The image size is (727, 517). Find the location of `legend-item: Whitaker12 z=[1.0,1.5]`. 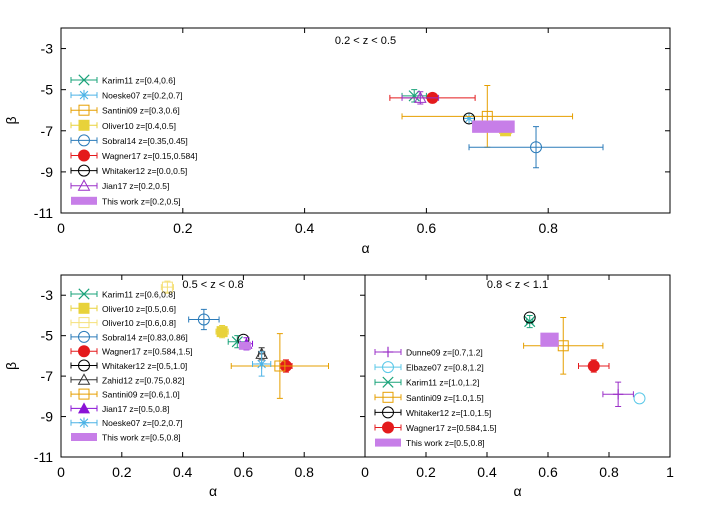

legend-item: Whitaker12 z=[1.0,1.5] is located at coordinates (432, 412).